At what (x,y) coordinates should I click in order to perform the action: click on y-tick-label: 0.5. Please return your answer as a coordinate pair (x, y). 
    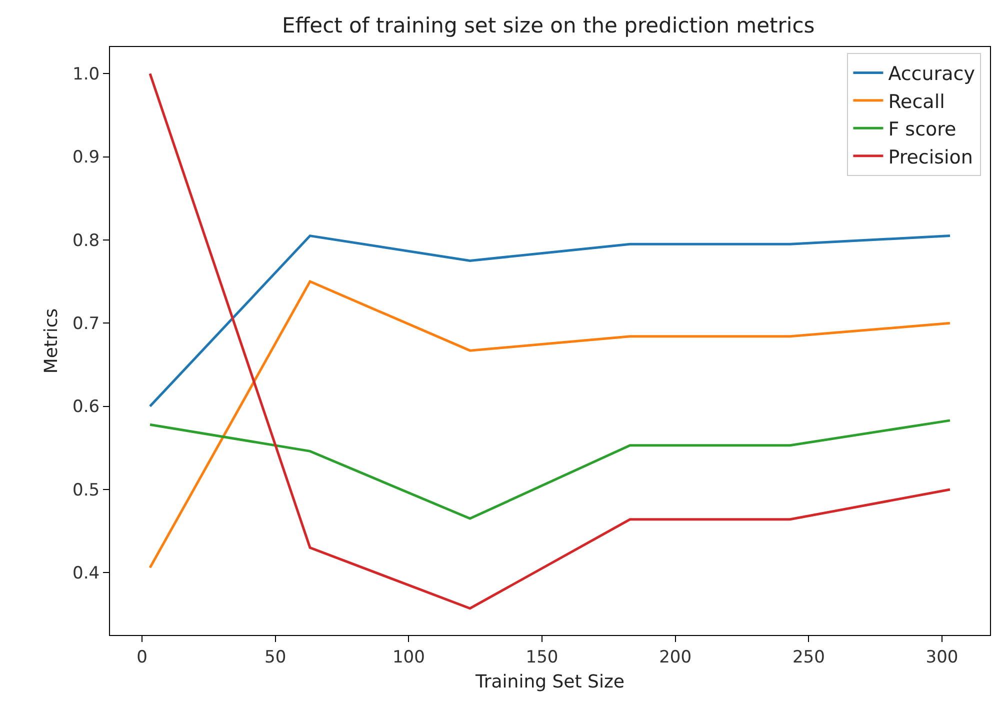
    Looking at the image, I should click on (86, 490).